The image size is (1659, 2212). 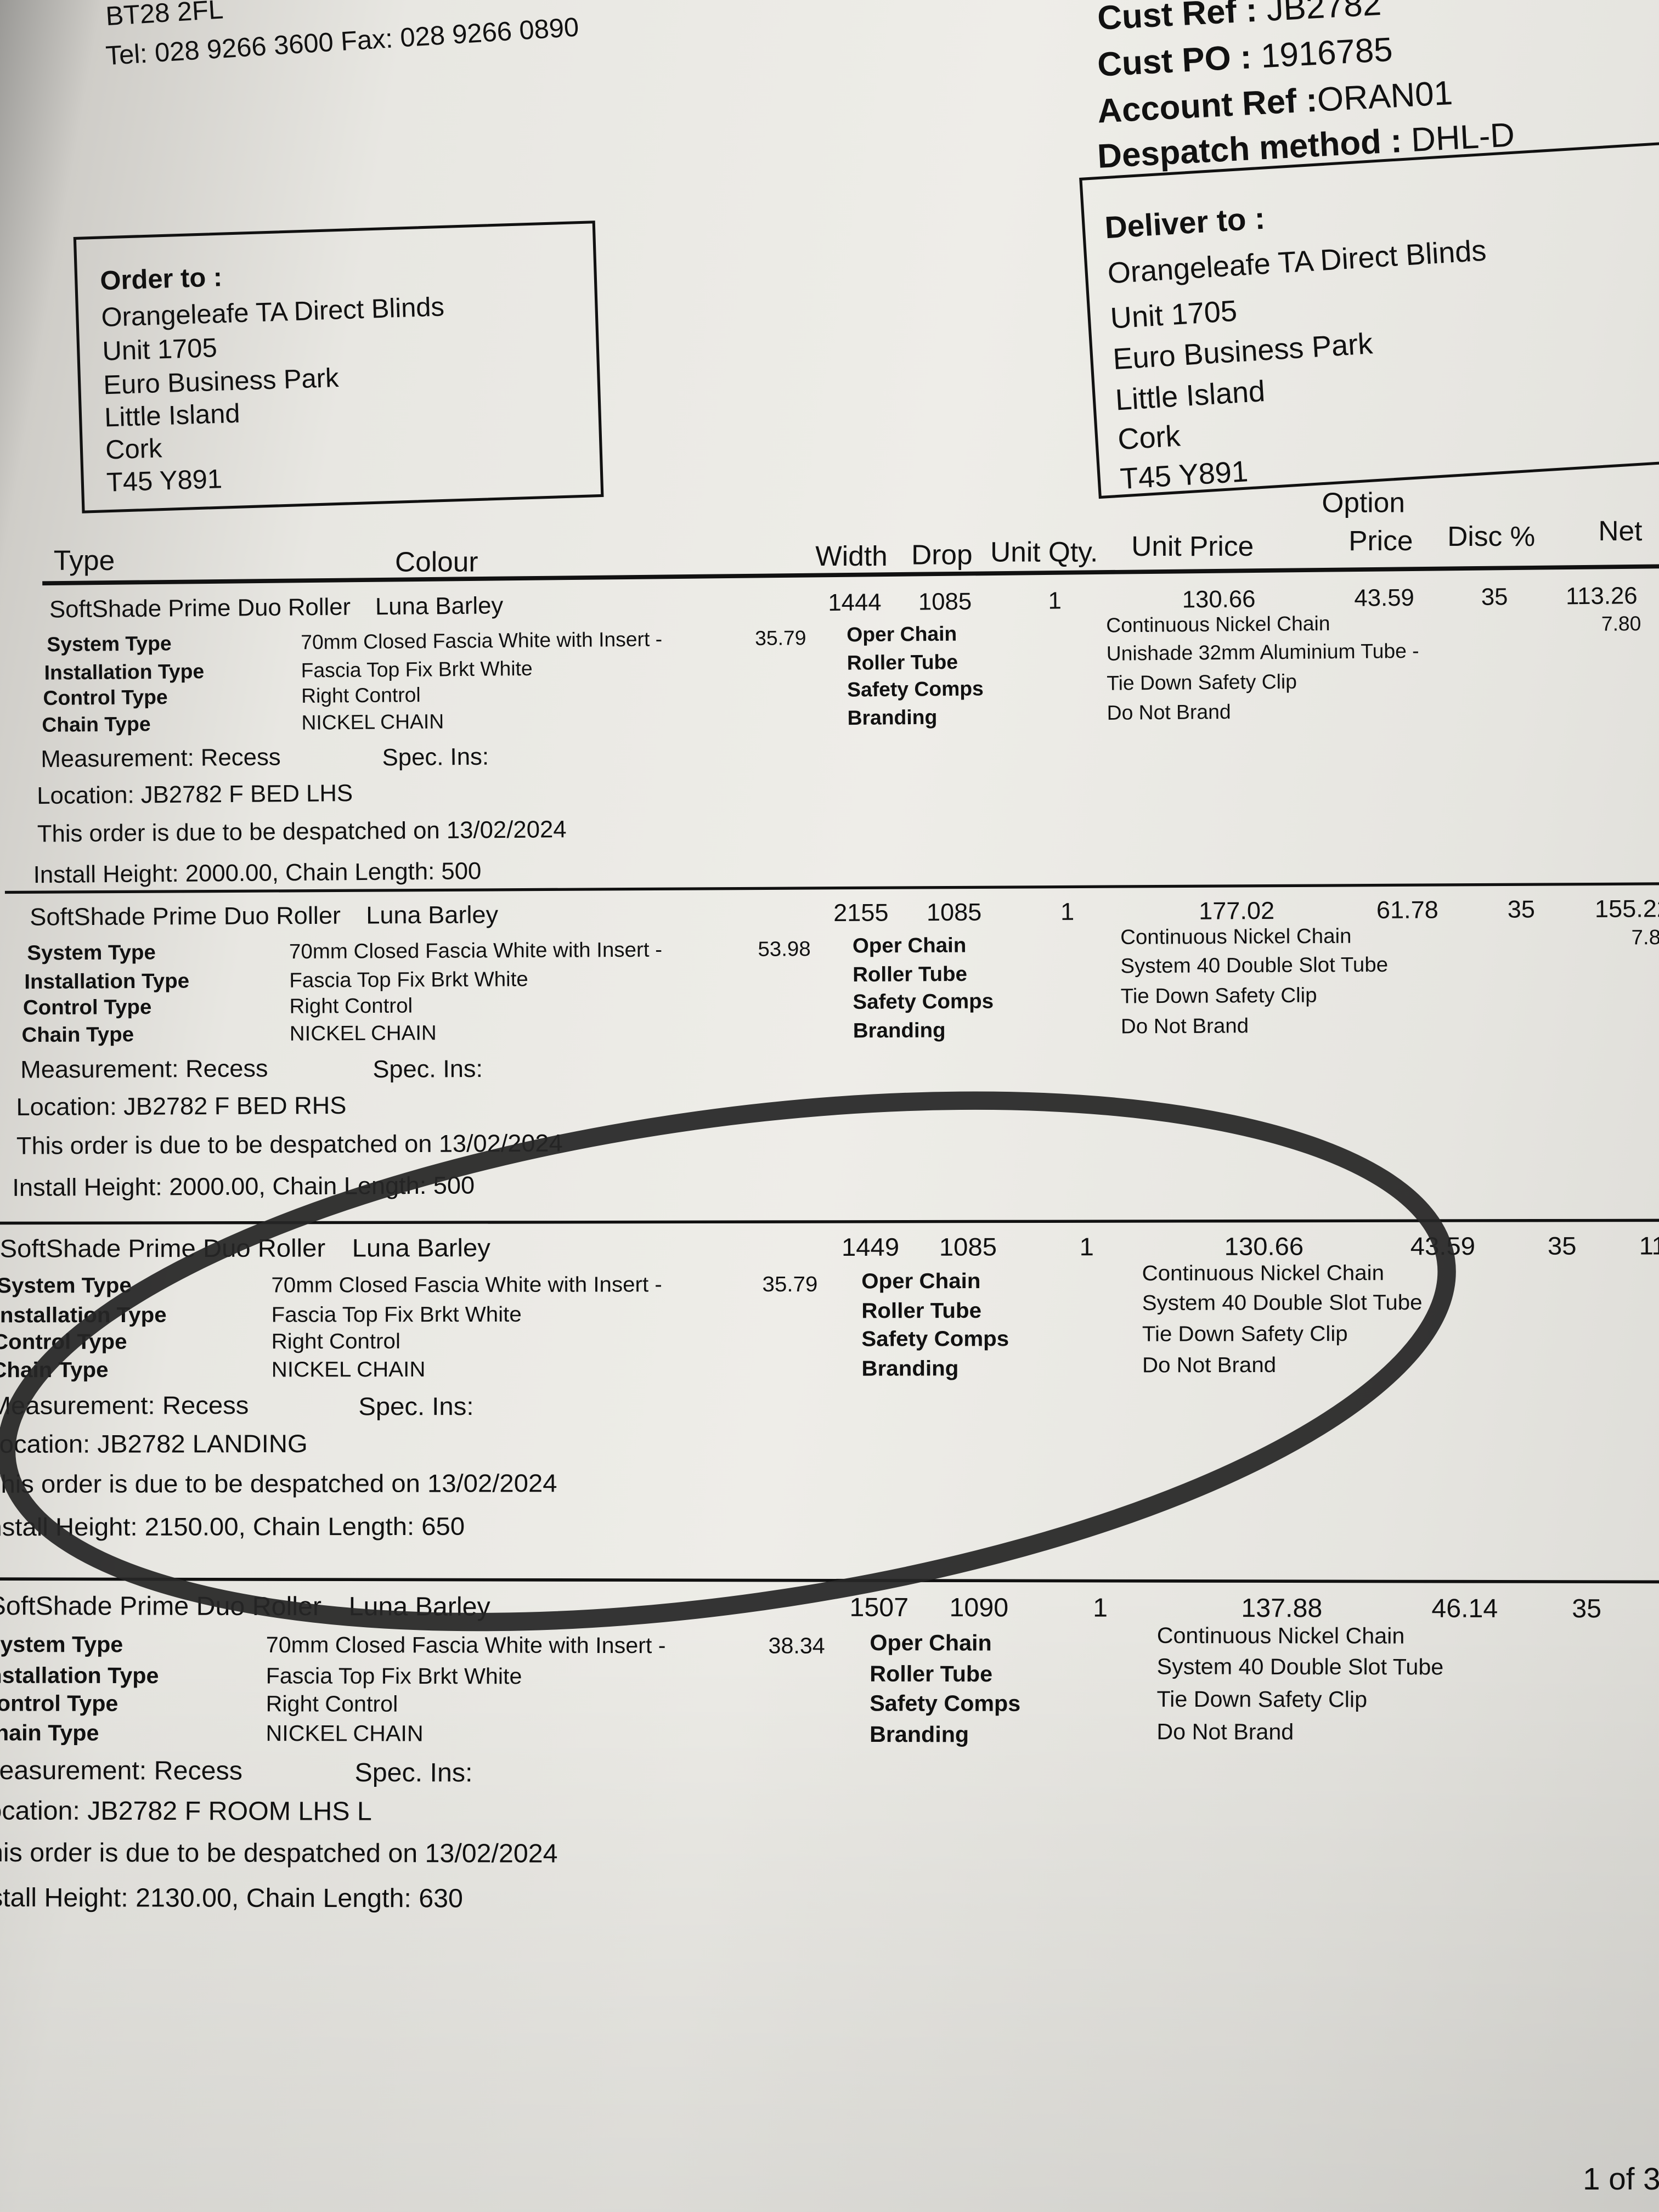 What do you see at coordinates (186, 1812) in the screenshot?
I see `item-location: Location: JB2782 F ROOM LHS L` at bounding box center [186, 1812].